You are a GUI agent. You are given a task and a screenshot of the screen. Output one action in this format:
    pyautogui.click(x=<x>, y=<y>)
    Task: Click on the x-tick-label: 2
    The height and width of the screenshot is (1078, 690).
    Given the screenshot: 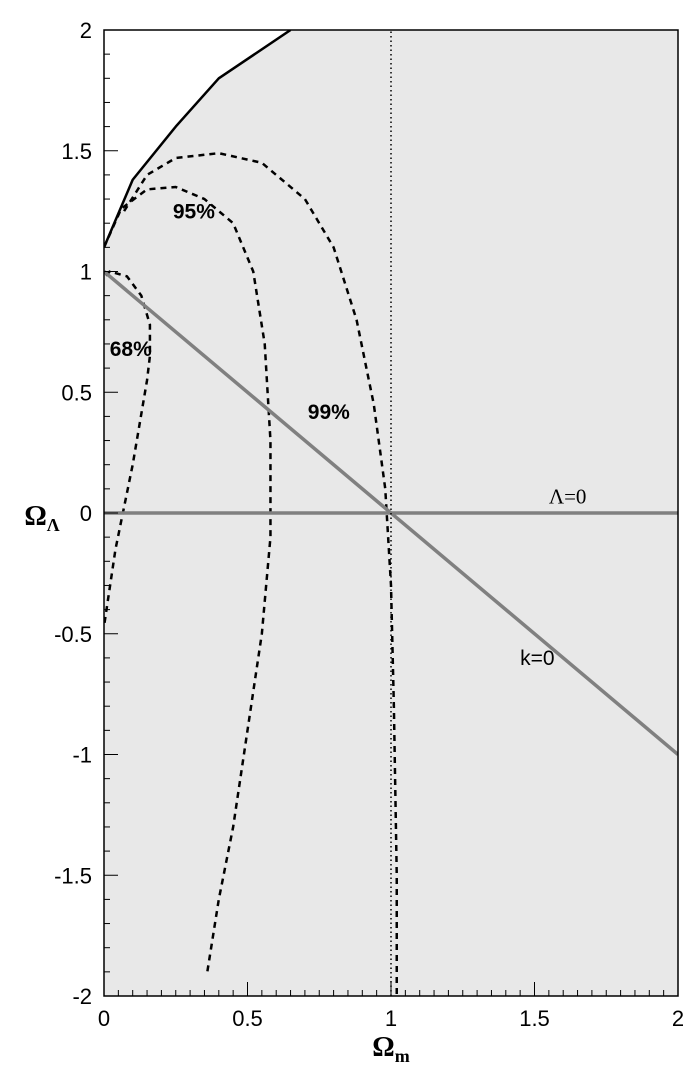 What is the action you would take?
    pyautogui.click(x=678, y=1018)
    